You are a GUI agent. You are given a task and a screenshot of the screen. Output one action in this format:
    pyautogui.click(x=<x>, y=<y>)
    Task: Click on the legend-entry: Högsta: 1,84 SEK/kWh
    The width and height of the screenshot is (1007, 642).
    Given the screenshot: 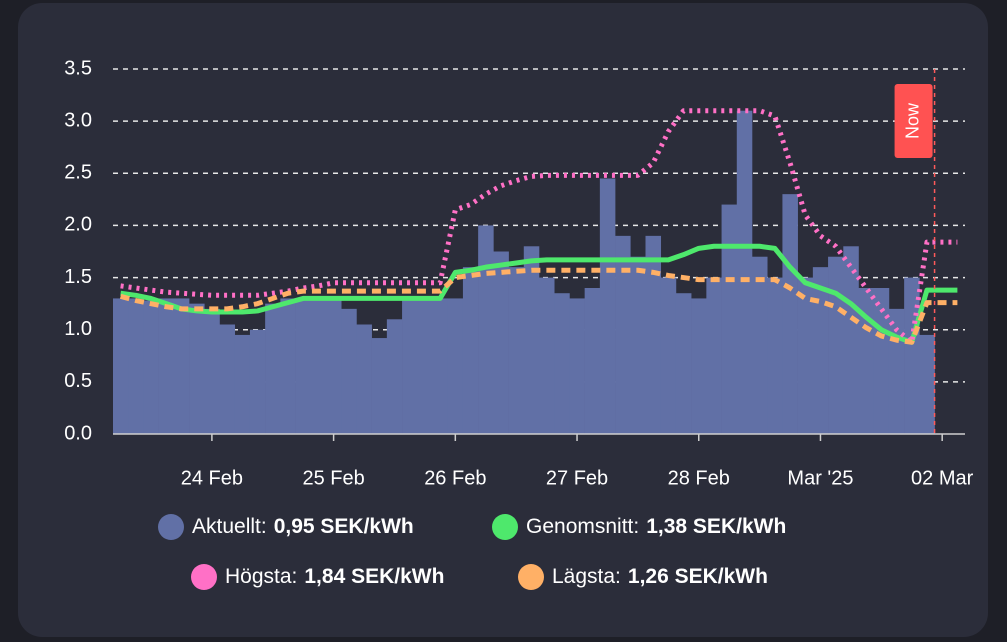 What is the action you would take?
    pyautogui.click(x=334, y=576)
    